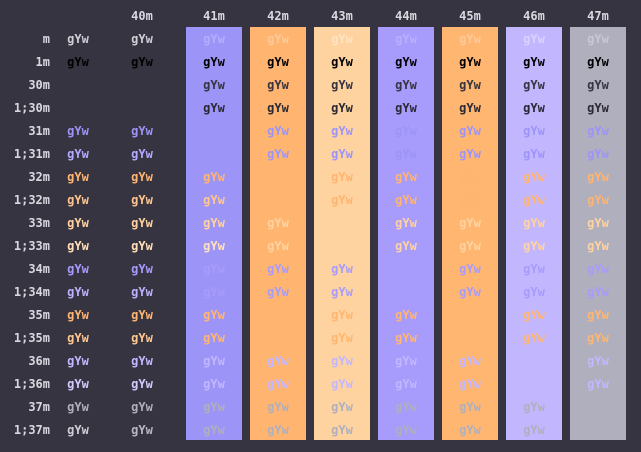 This screenshot has width=641, height=452. What do you see at coordinates (39, 131) in the screenshot?
I see `row-label: 31m` at bounding box center [39, 131].